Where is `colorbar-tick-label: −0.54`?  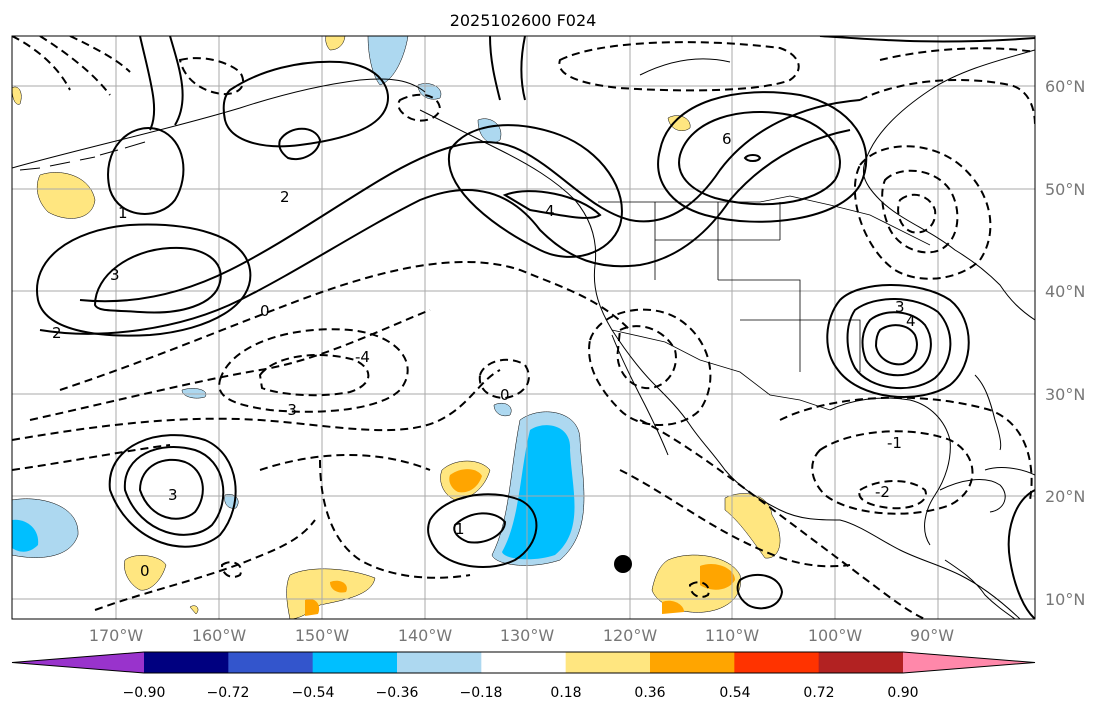
colorbar-tick-label: −0.54 is located at coordinates (313, 693).